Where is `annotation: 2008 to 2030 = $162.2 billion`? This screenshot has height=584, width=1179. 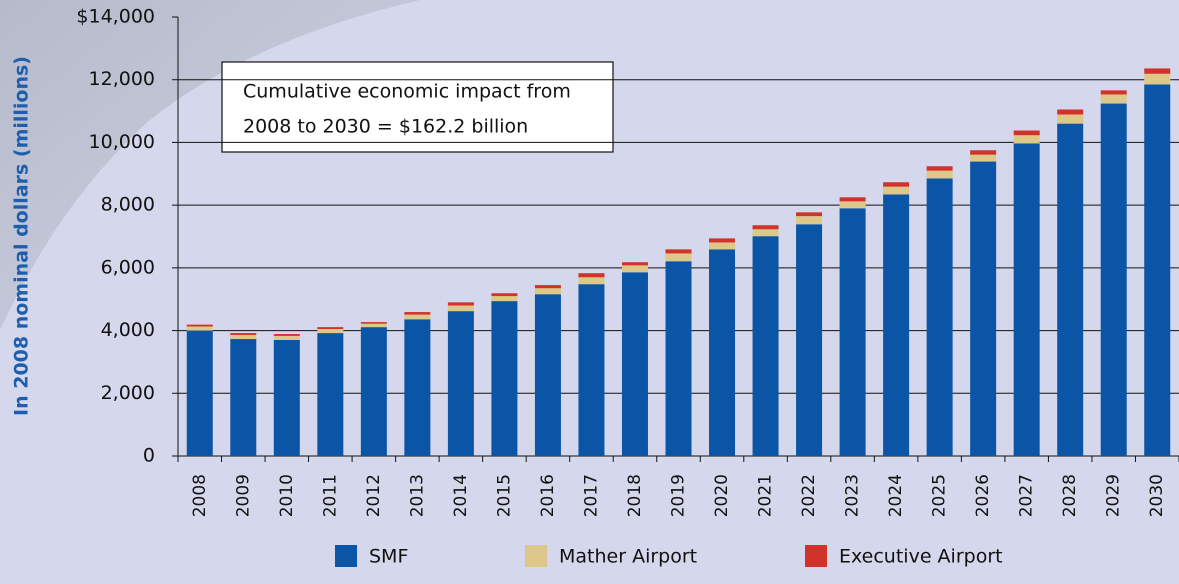
annotation: 2008 to 2030 = $162.2 billion is located at coordinates (385, 127).